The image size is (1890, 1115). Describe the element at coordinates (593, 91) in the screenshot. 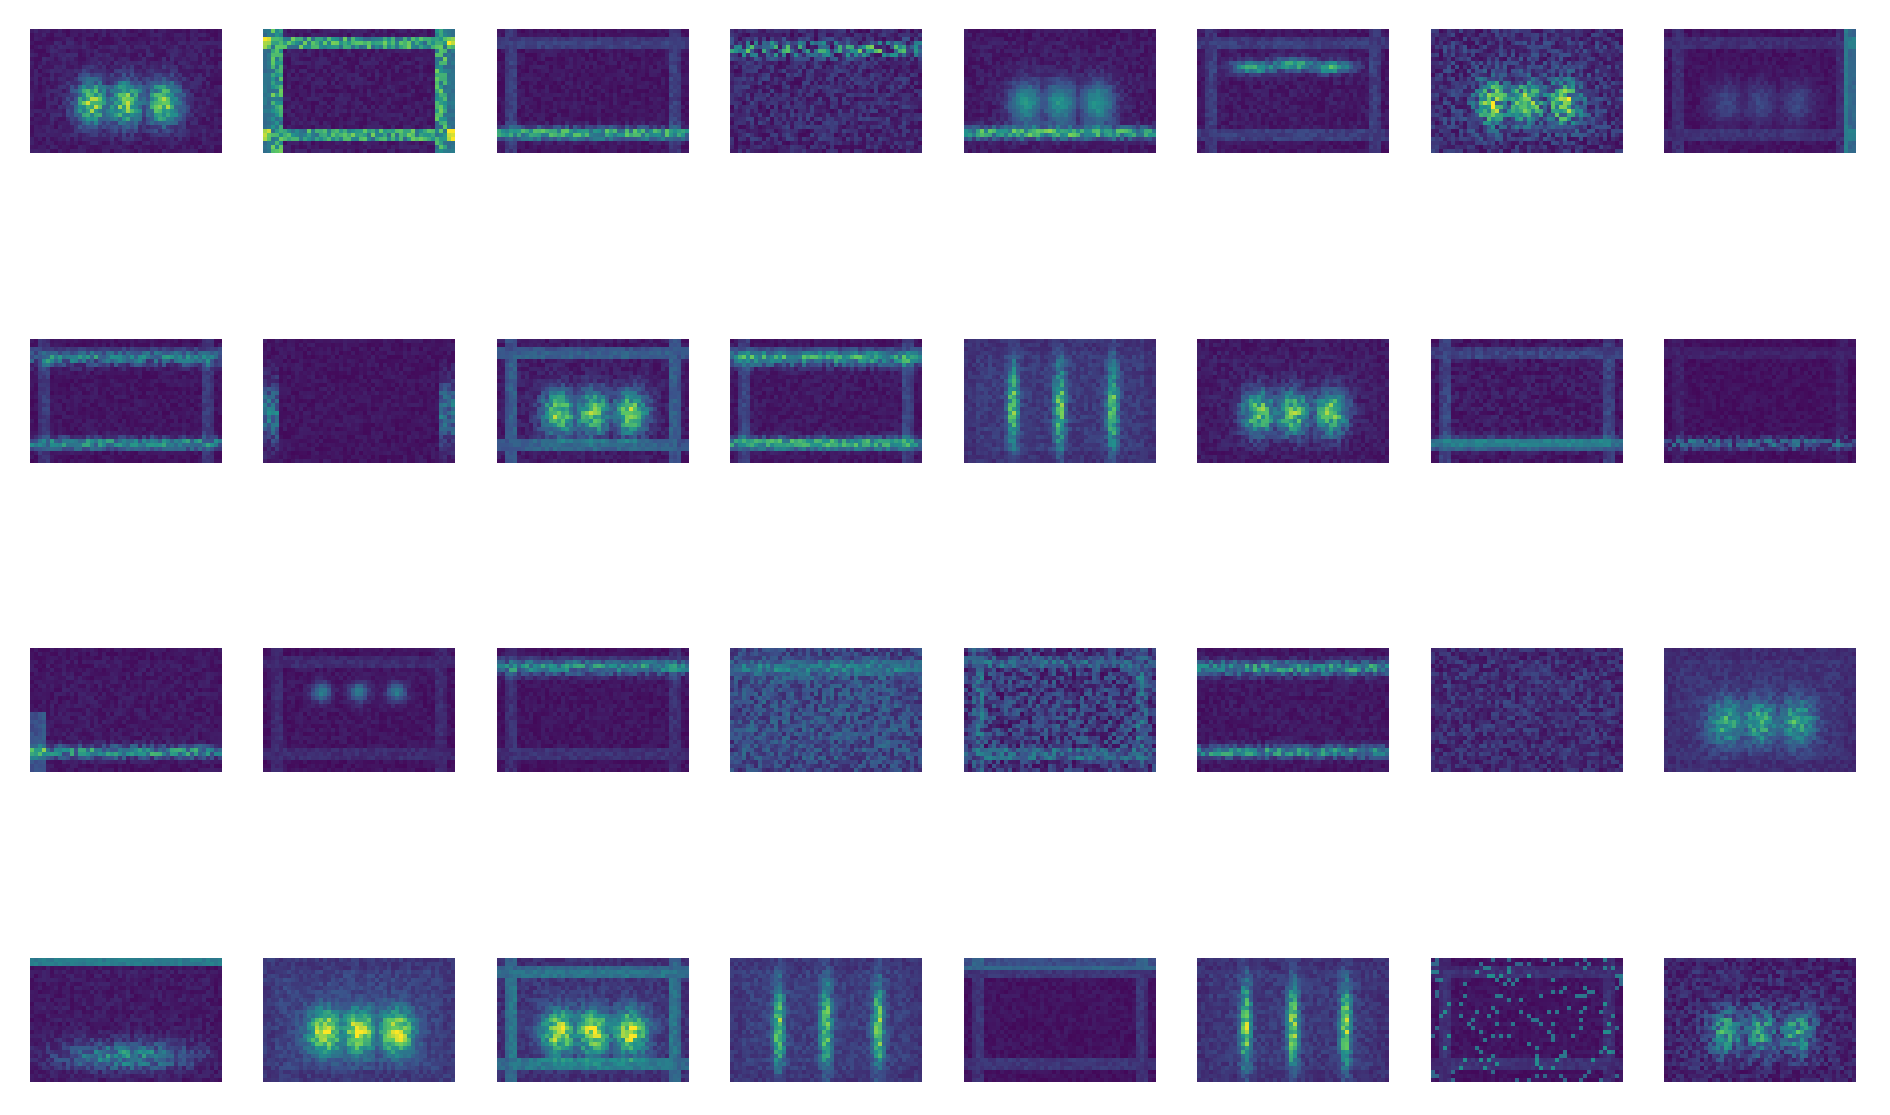

I see `feature-map-r1-c3` at that location.